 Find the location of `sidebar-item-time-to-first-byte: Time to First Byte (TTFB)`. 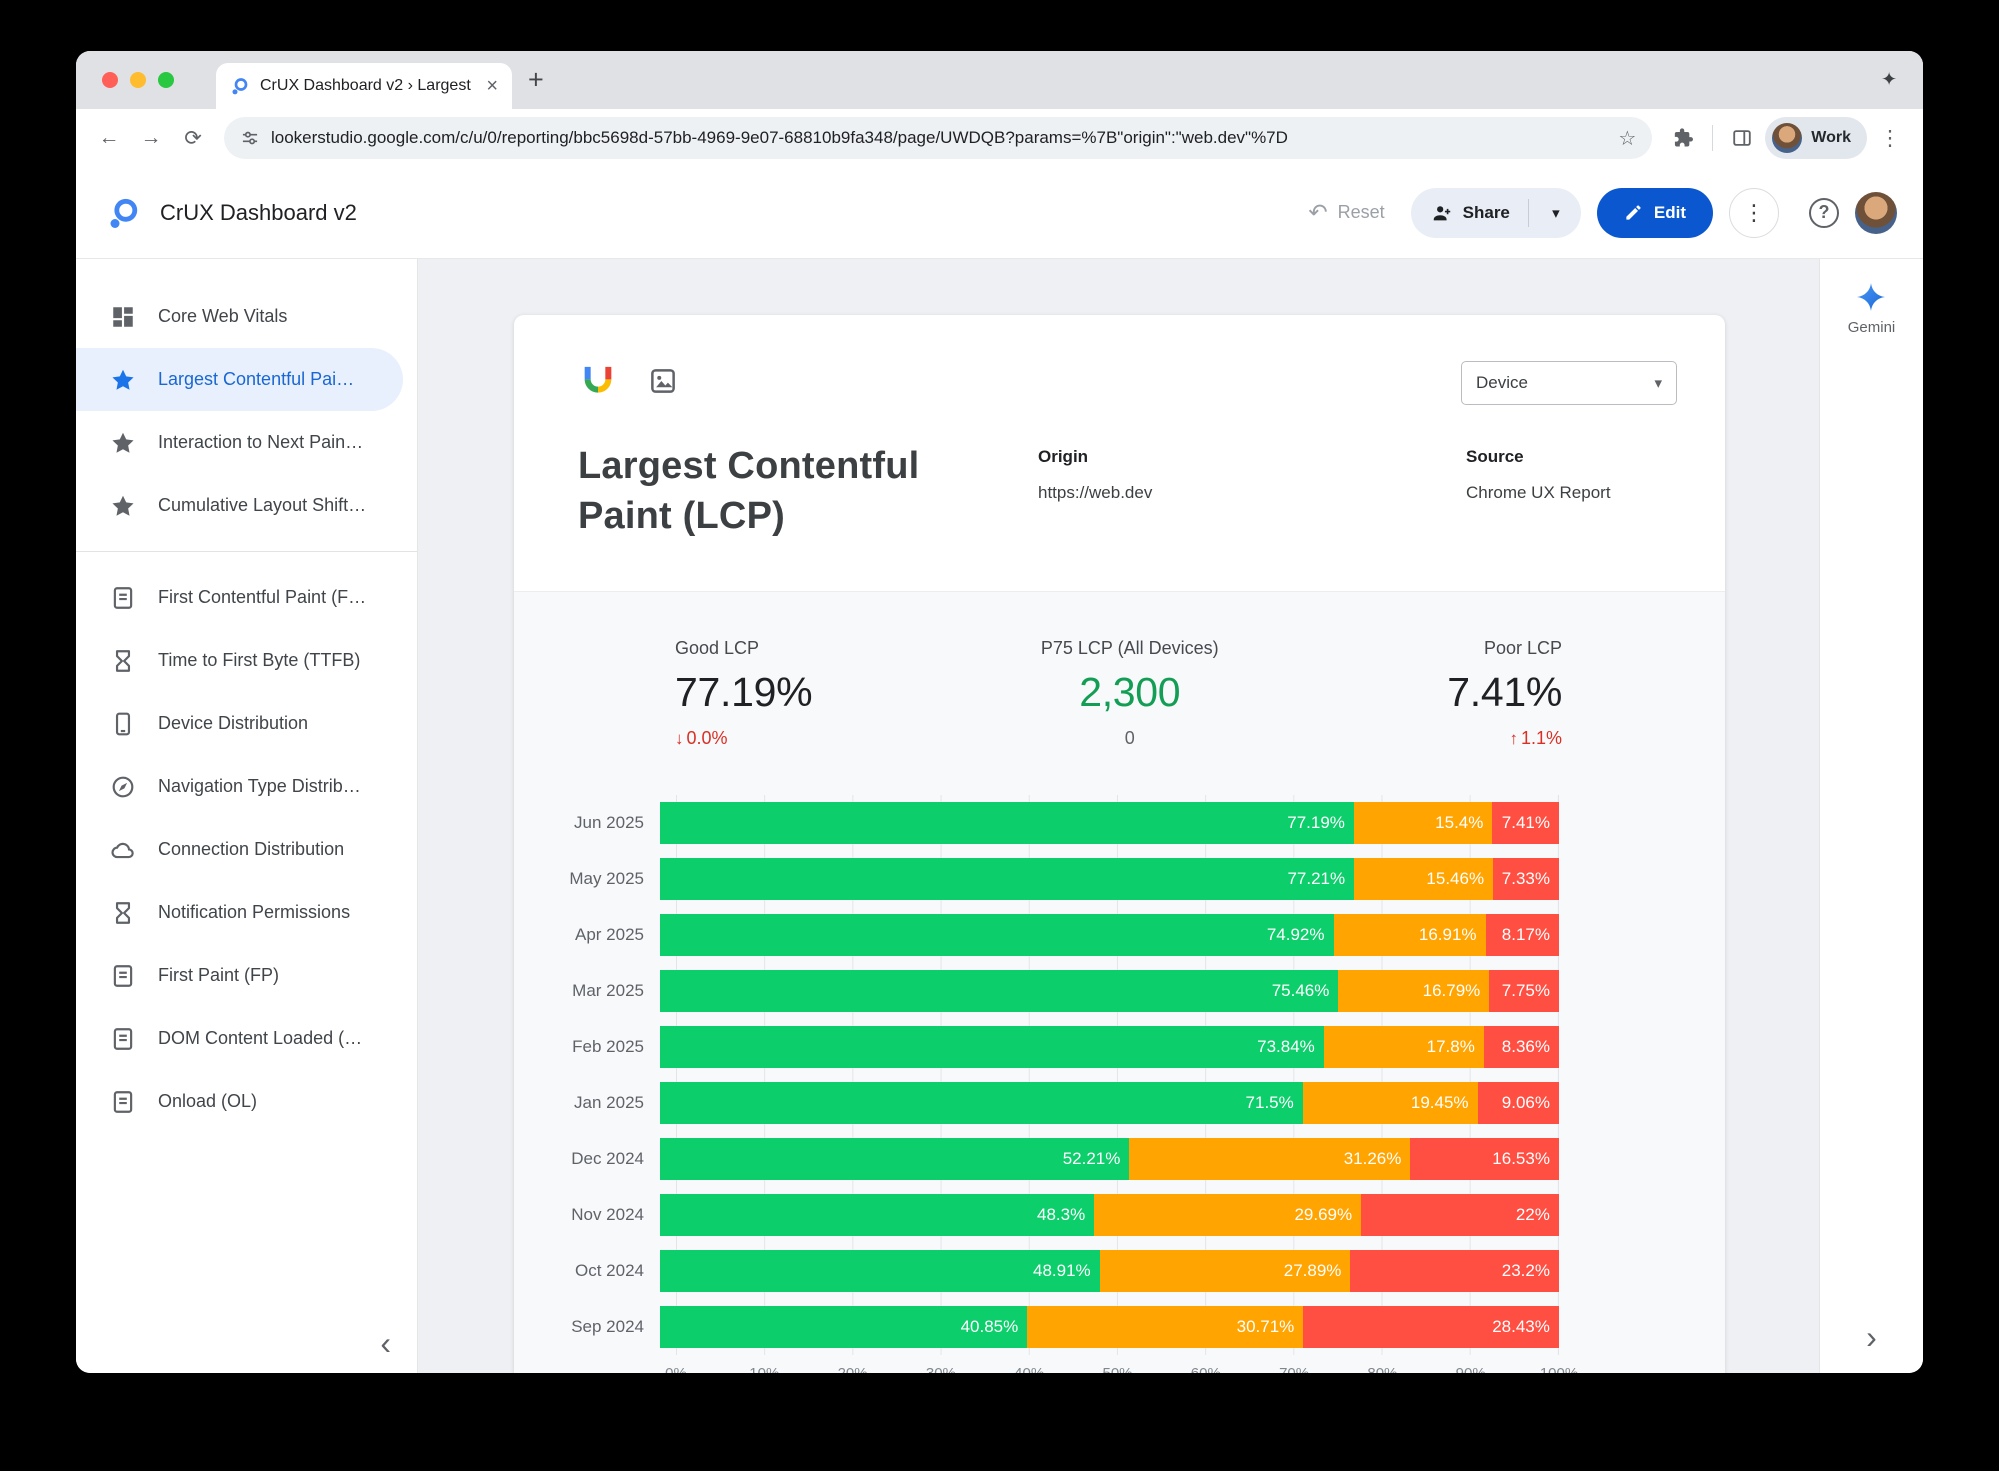

sidebar-item-time-to-first-byte: Time to First Byte (TTFB) is located at coordinates (239, 660).